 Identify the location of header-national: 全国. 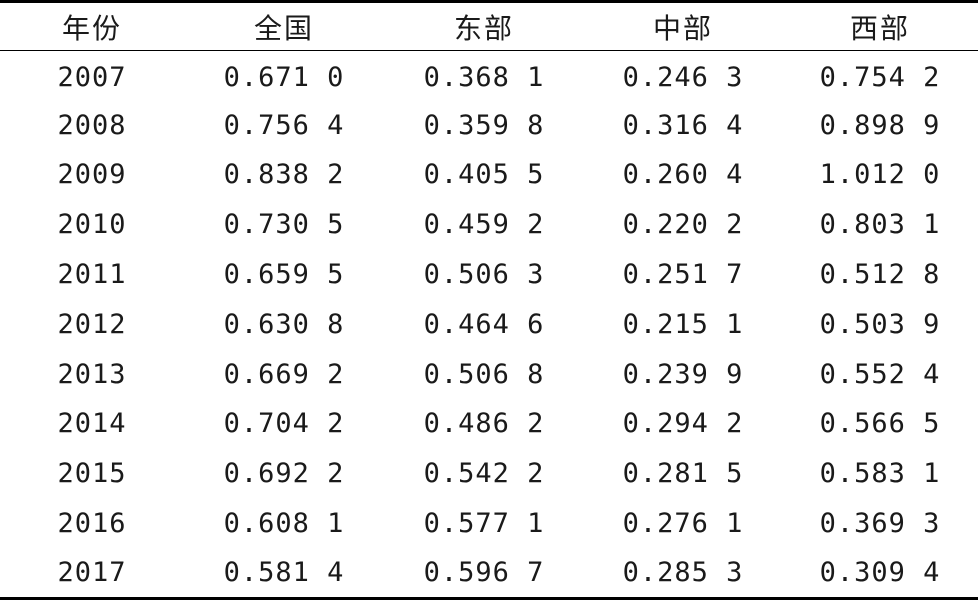
(284, 25).